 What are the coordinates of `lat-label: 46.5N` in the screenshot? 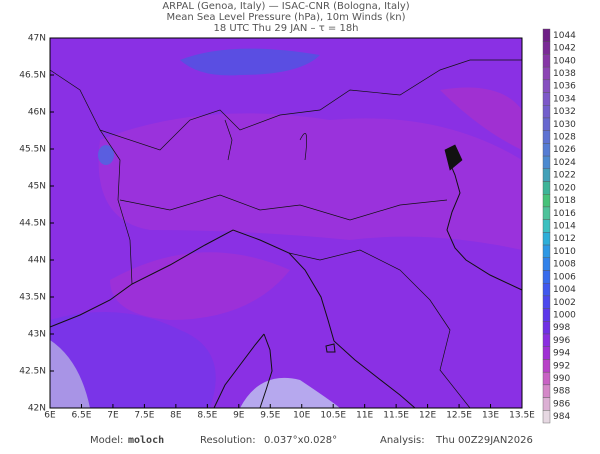 It's located at (32, 76).